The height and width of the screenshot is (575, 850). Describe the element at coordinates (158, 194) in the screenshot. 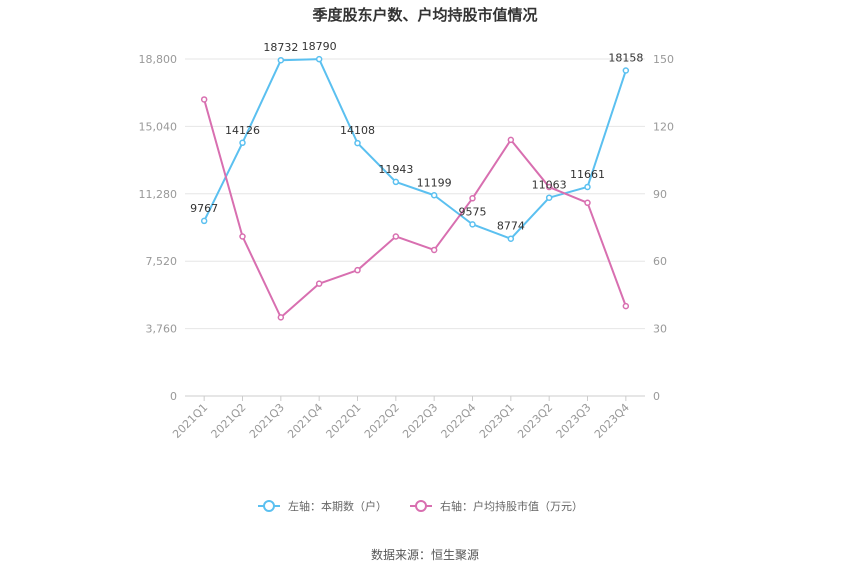

I see `left-tick-label: 11,280` at that location.